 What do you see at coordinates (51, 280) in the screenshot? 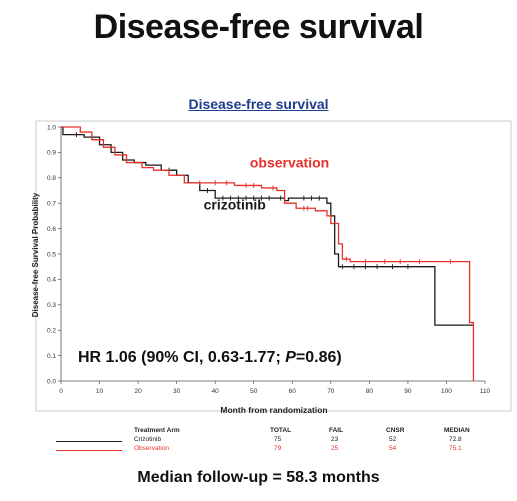
I see `y-tick-label: 0.4` at bounding box center [51, 280].